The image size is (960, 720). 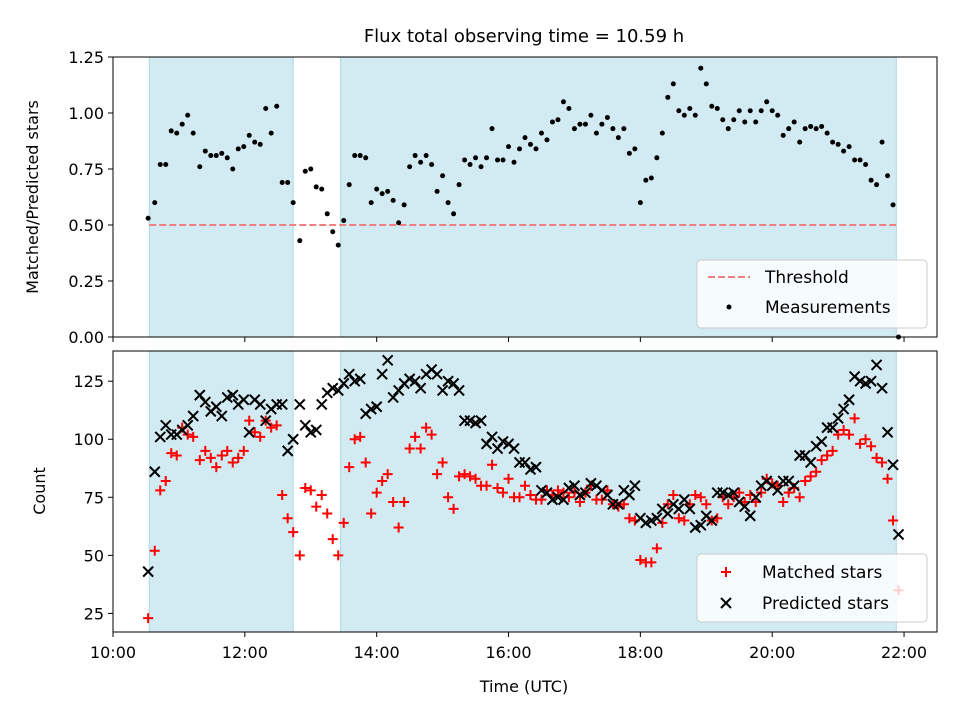 I want to click on y-tick-label: 125, so click(x=88, y=381).